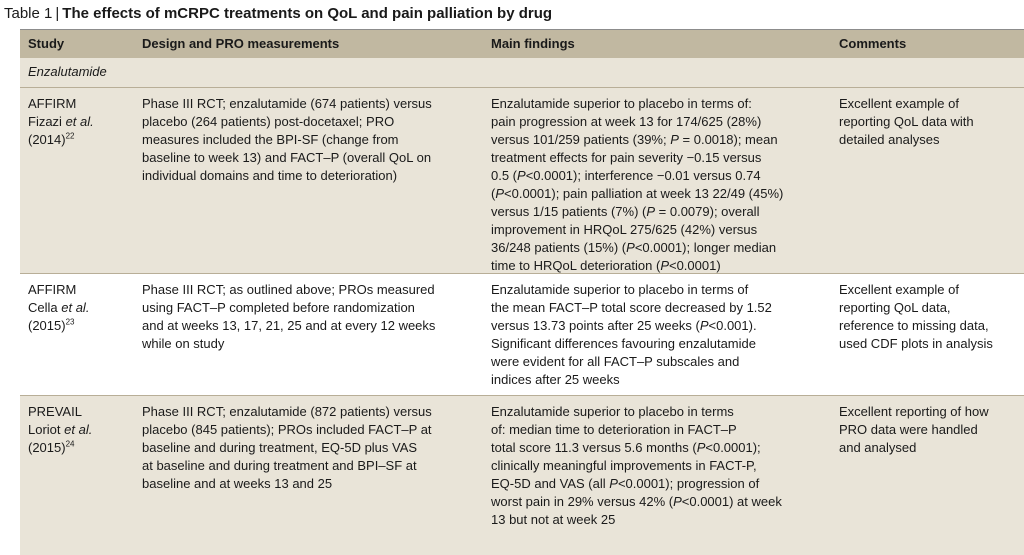  I want to click on text-line: reference to missing data,, so click(914, 325).